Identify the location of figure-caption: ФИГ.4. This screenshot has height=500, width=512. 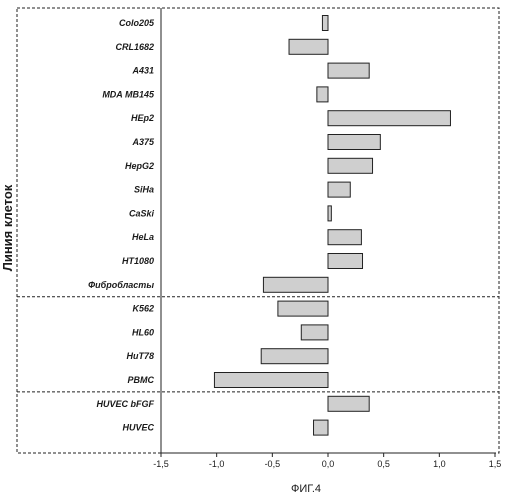
(306, 489).